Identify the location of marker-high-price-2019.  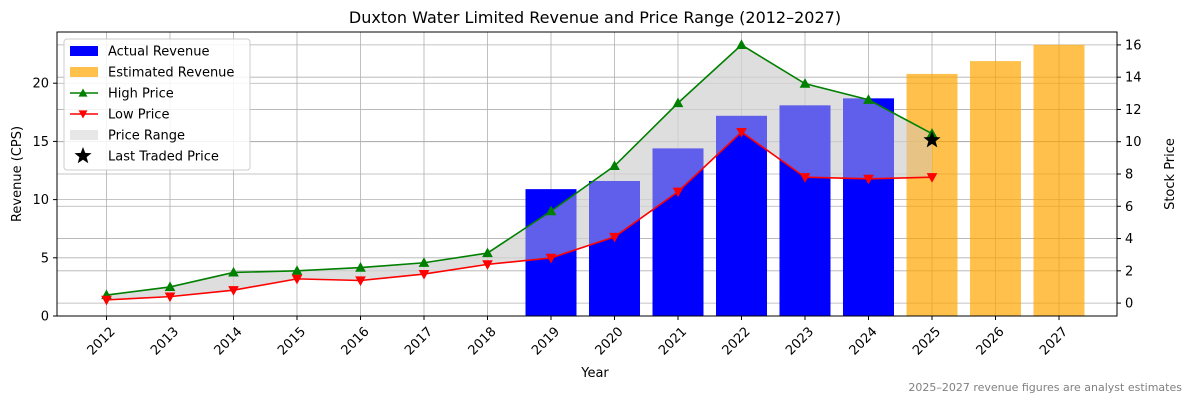
(551, 210).